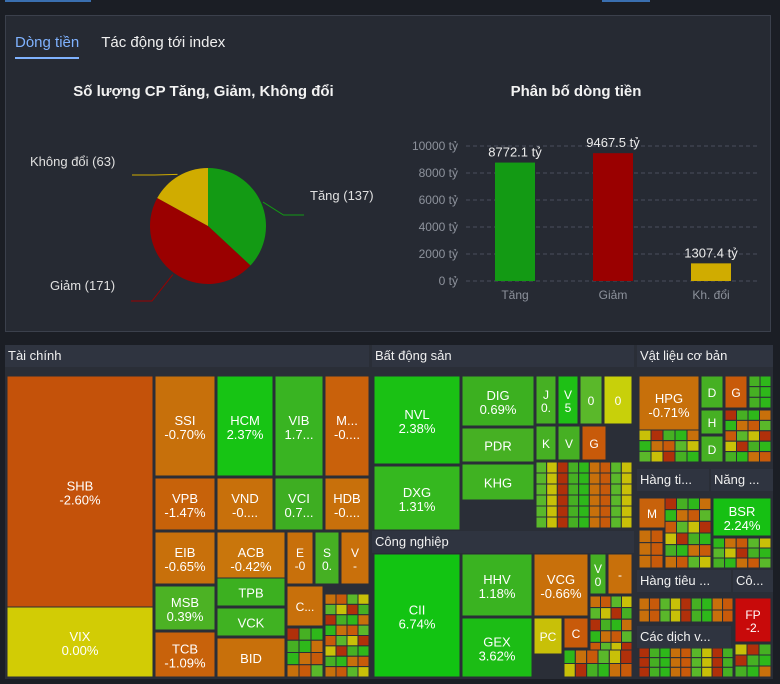  Describe the element at coordinates (187, 356) in the screenshot. I see `sector-tai-chinh: Tài chính` at that location.